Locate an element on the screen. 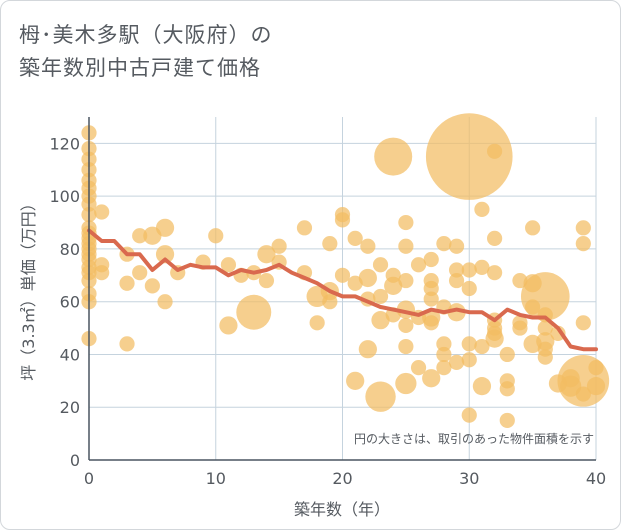 This screenshot has height=530, width=621. x-tick-label: 40 is located at coordinates (596, 478).